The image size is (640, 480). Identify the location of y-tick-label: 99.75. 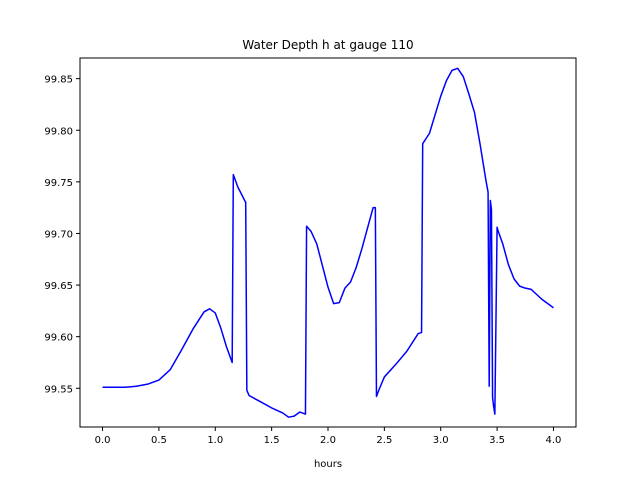
(58, 183).